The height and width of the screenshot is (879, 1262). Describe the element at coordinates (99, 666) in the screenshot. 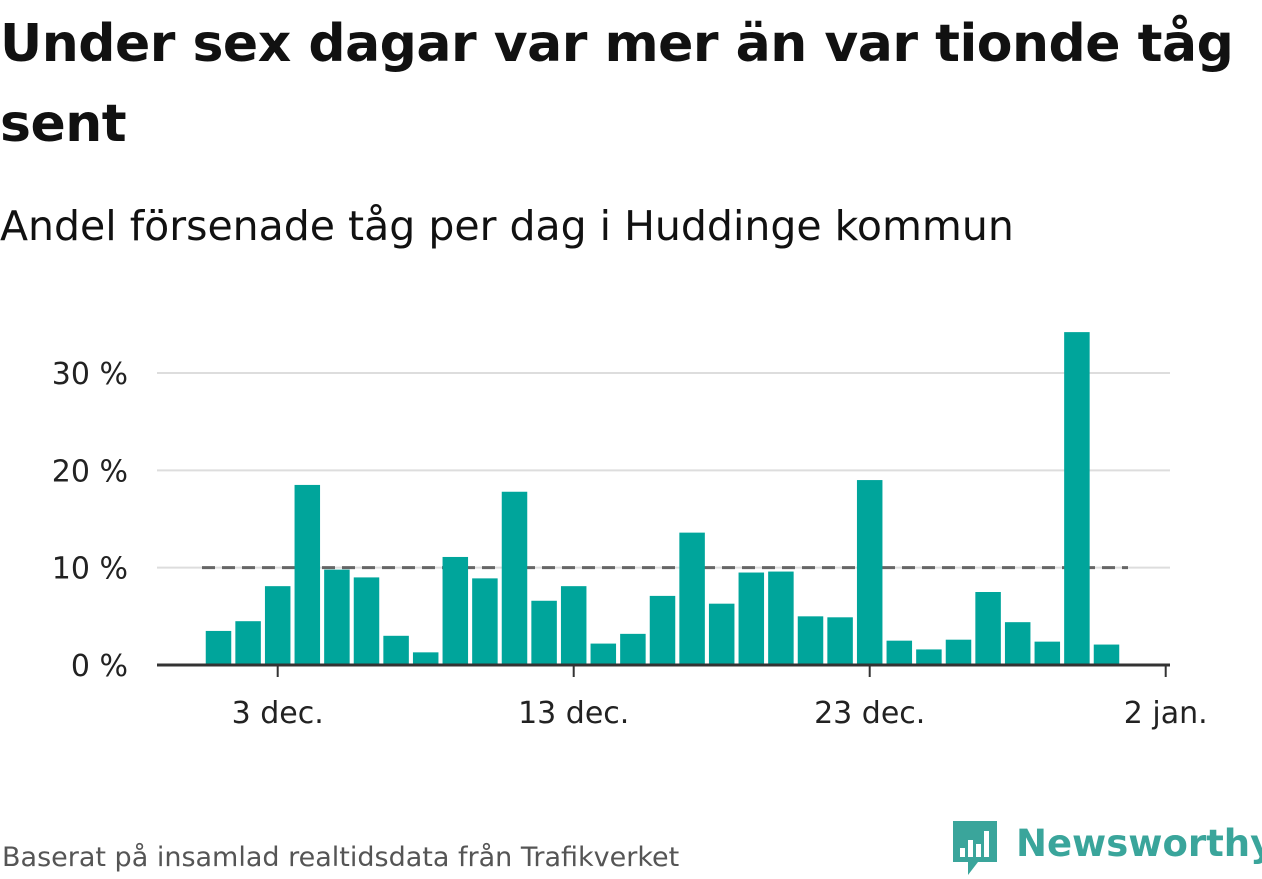

I see `y-tick-label: 0 %` at that location.